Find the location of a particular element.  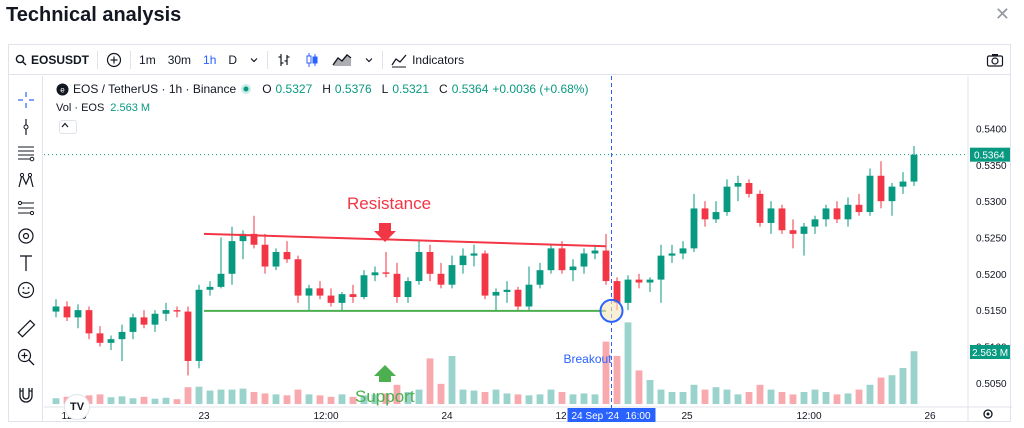

trend-line-icon is located at coordinates (26, 127).